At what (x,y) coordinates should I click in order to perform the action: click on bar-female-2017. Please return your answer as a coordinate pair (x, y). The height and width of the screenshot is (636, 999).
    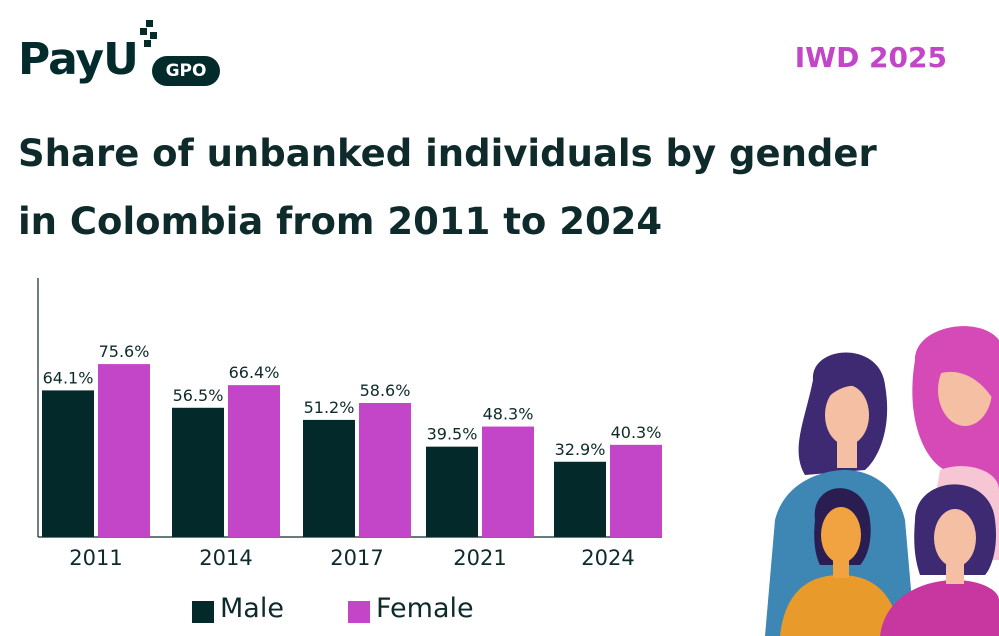
    Looking at the image, I should click on (385, 469).